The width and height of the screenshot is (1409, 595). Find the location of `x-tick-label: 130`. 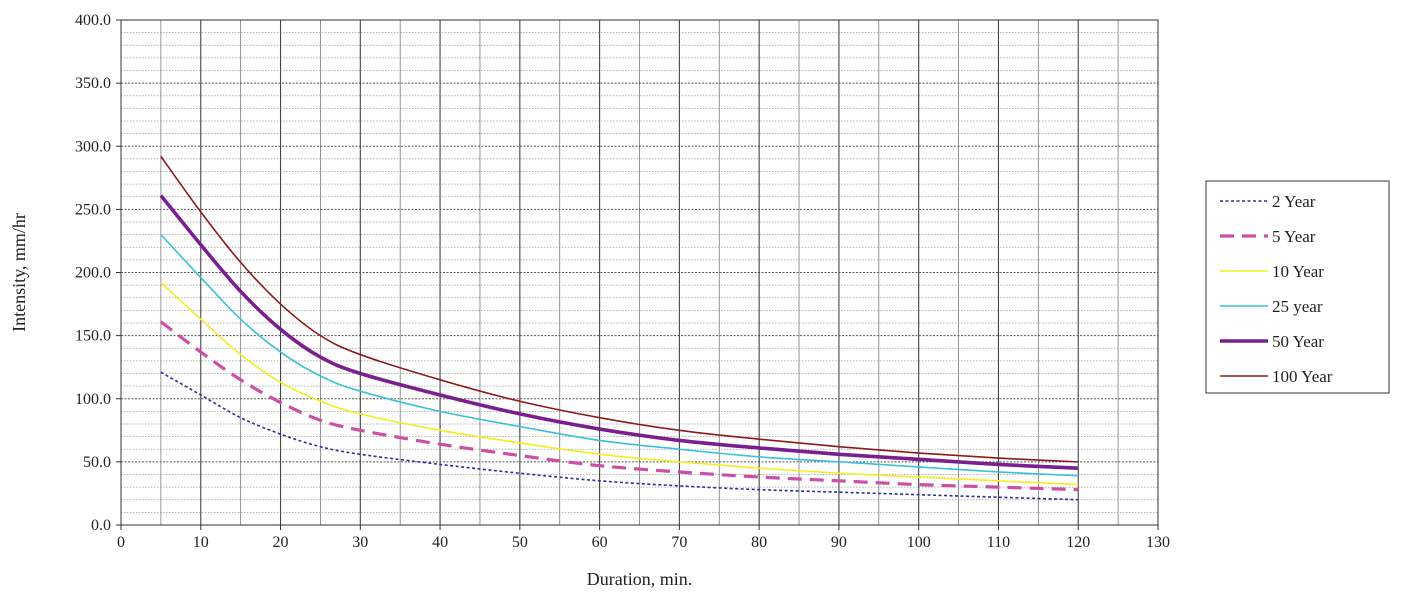

x-tick-label: 130 is located at coordinates (1158, 542).